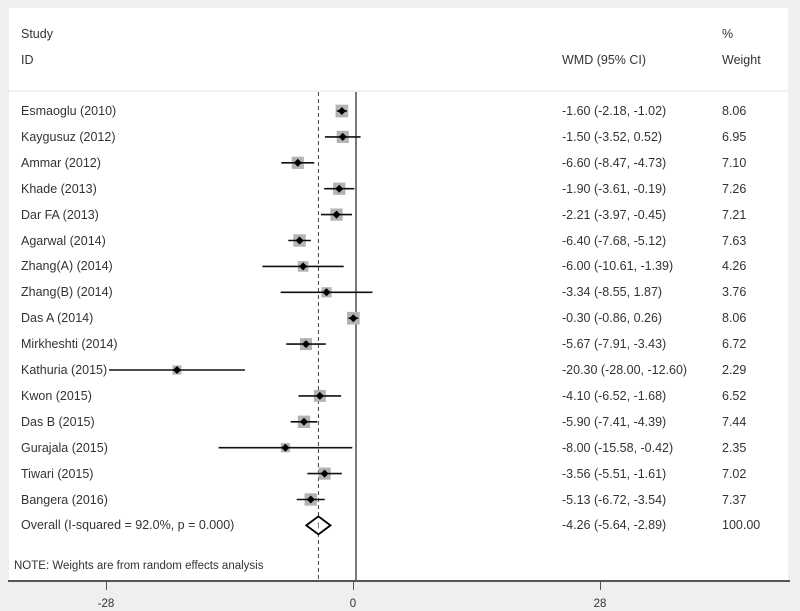  I want to click on study-estimate: -20.30 (-28.00, -12.60), so click(625, 370).